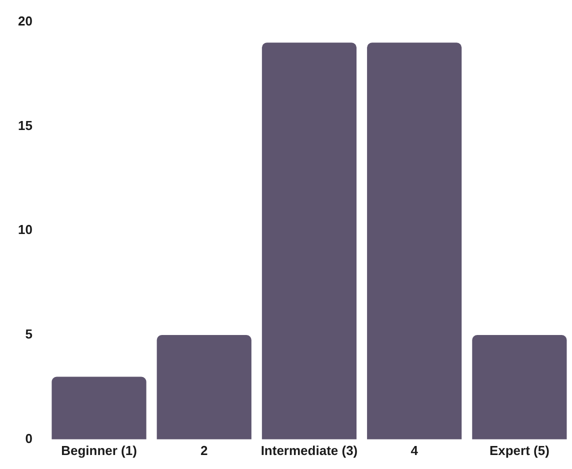 The width and height of the screenshot is (572, 469). Describe the element at coordinates (25, 230) in the screenshot. I see `y-tick-label: 10` at that location.